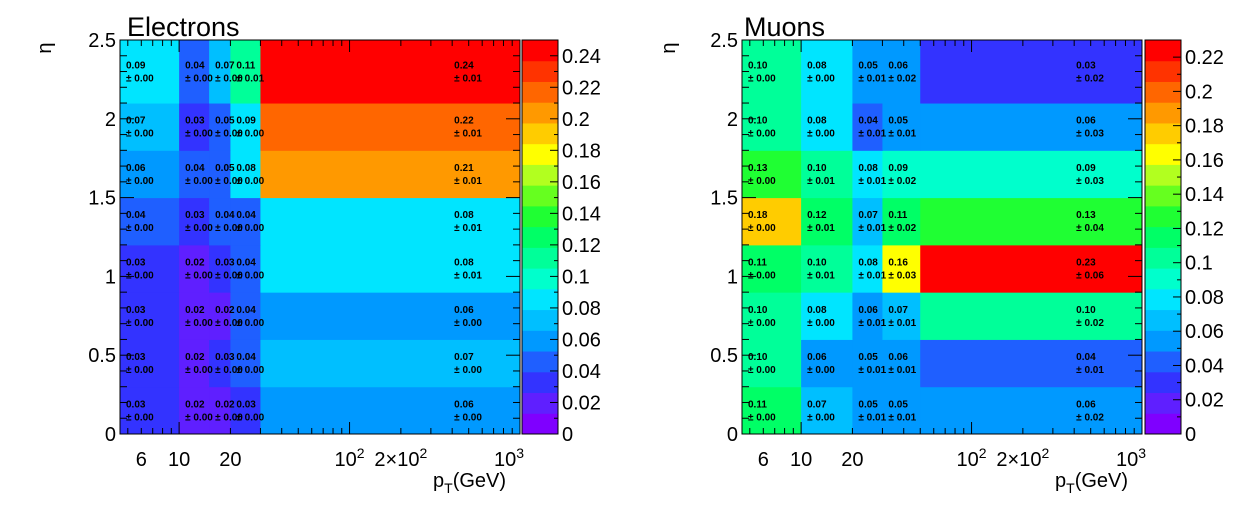 This screenshot has height=522, width=1246. I want to click on palette-tick-label: 0.04, so click(1204, 366).